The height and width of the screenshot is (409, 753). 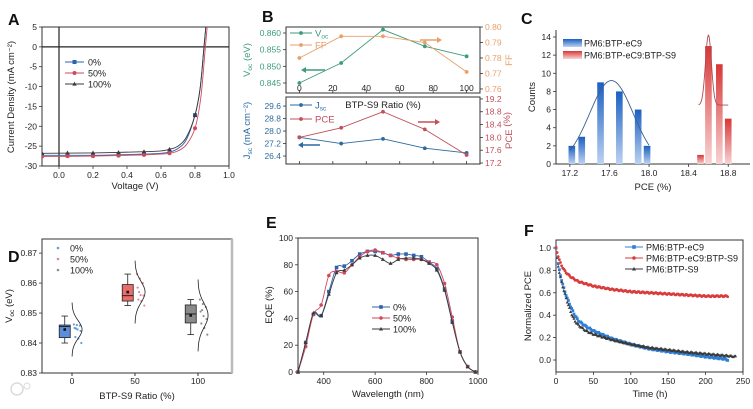 I want to click on histogram-bar, so click(x=600, y=123).